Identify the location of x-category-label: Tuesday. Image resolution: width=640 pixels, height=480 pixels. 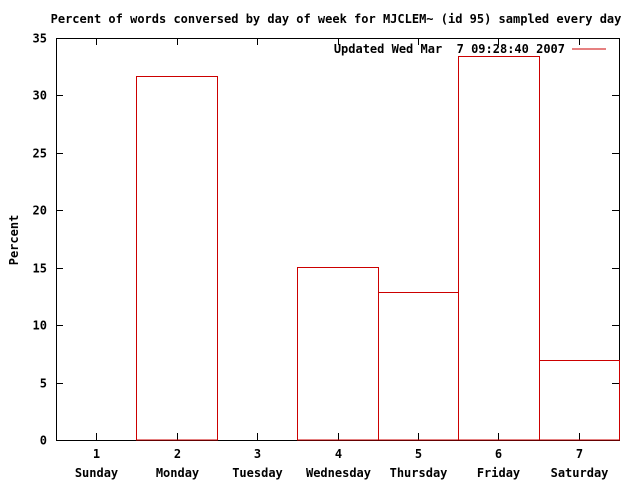
(257, 473).